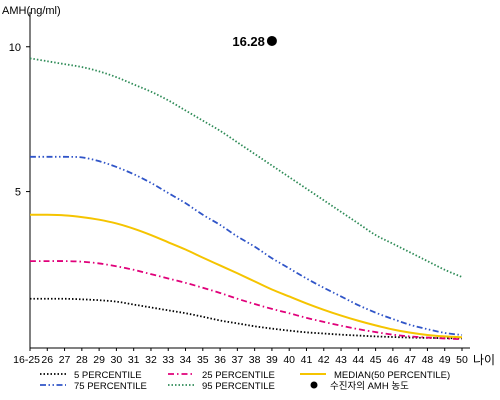 The height and width of the screenshot is (400, 500). What do you see at coordinates (341, 360) in the screenshot?
I see `x-tick-label-43: 43` at bounding box center [341, 360].